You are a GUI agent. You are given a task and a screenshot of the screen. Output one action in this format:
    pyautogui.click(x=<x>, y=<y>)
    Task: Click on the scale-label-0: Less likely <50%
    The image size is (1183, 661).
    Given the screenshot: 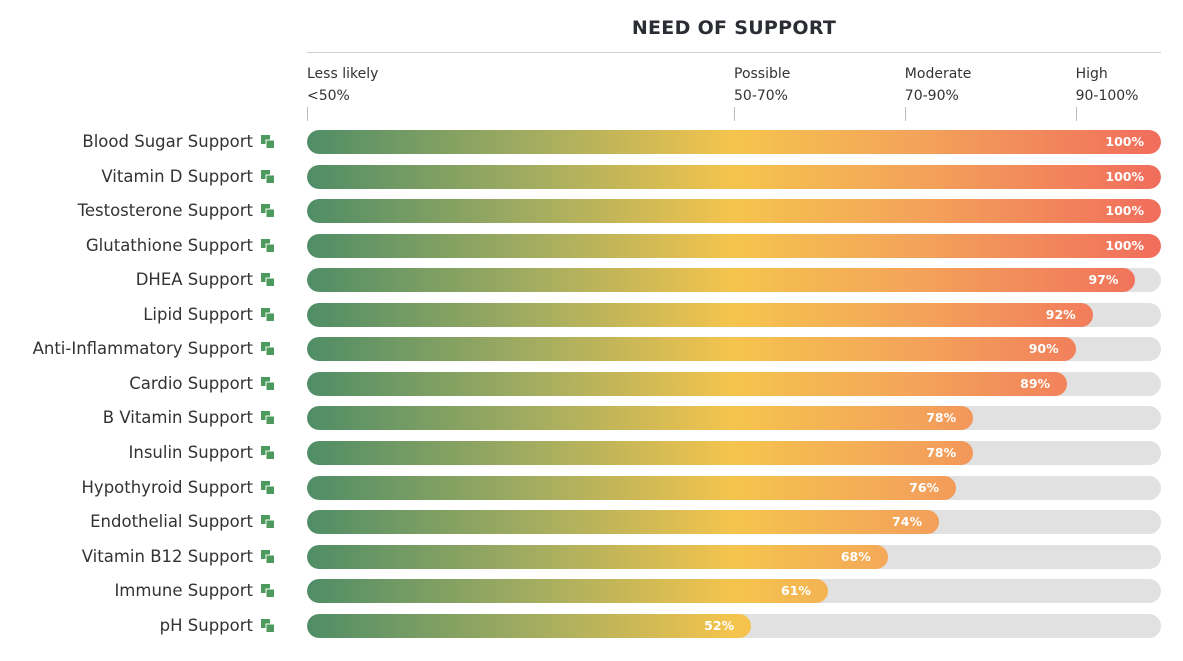 What is the action you would take?
    pyautogui.click(x=342, y=85)
    